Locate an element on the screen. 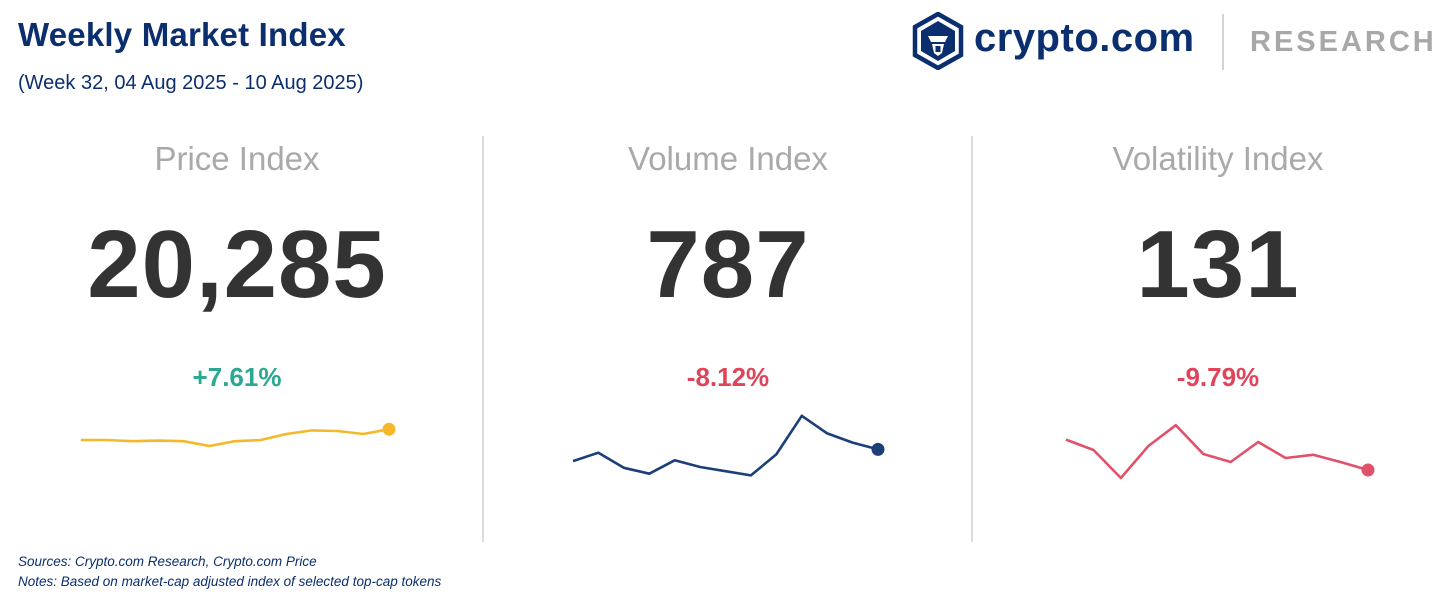 This screenshot has width=1456, height=607. volume-index-value: 787 is located at coordinates (728, 264).